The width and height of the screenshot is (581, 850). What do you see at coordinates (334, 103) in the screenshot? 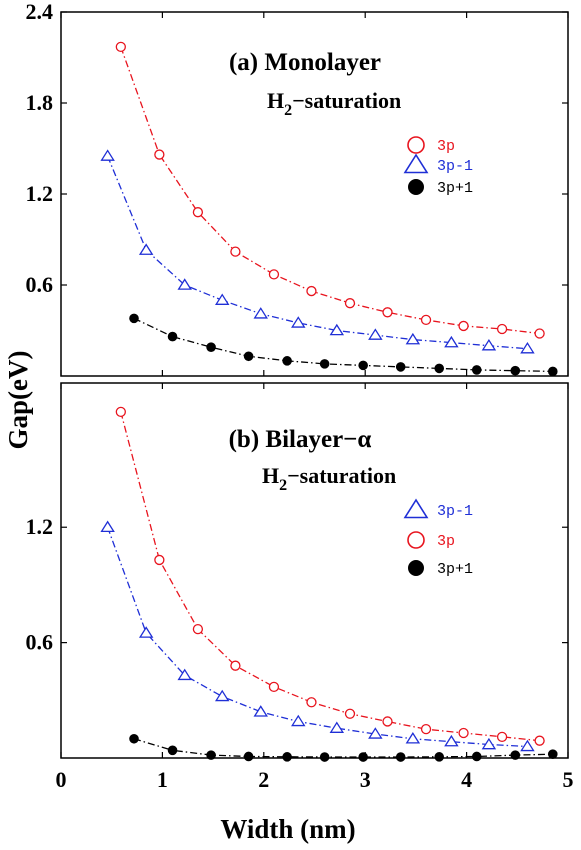
I see `panel-subtitle: H2−saturation` at bounding box center [334, 103].